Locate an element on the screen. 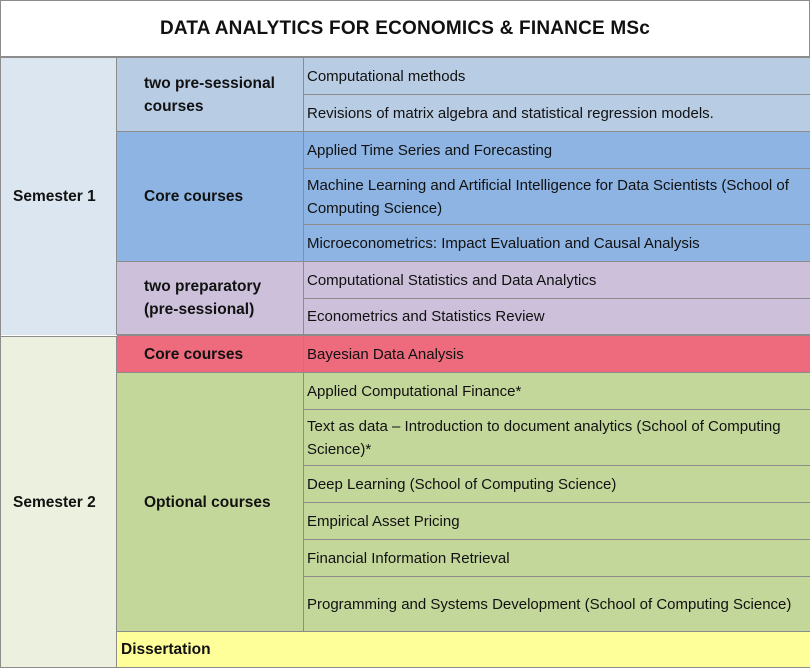 The width and height of the screenshot is (811, 669). course-label: Applied Computational Finance* is located at coordinates (414, 391).